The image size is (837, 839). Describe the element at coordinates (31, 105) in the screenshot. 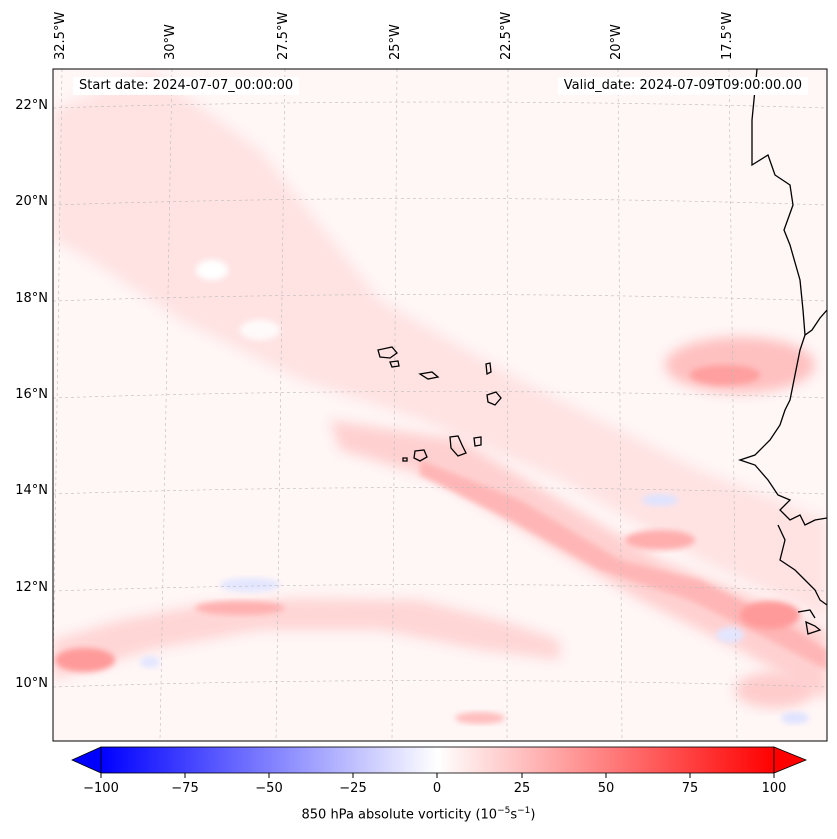

I see `lat-label: 22°N` at that location.